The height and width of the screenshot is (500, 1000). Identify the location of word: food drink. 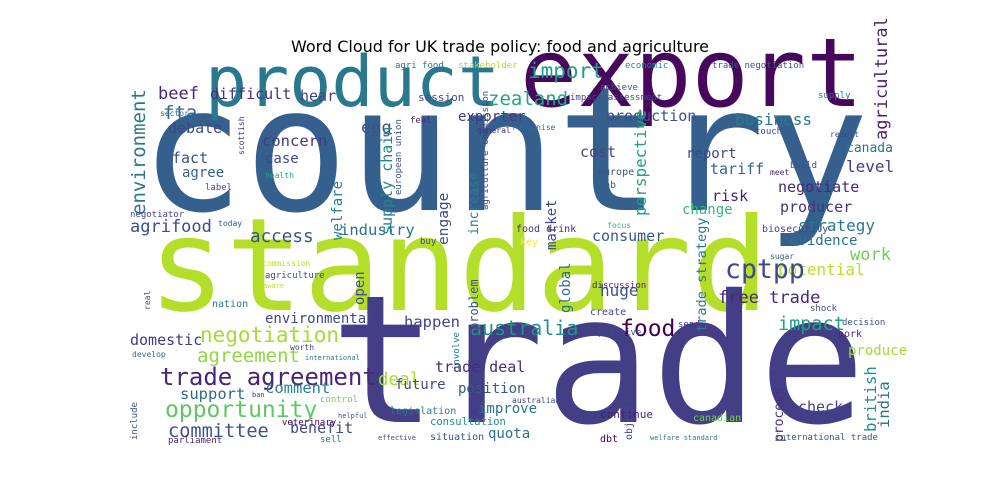
(546, 229).